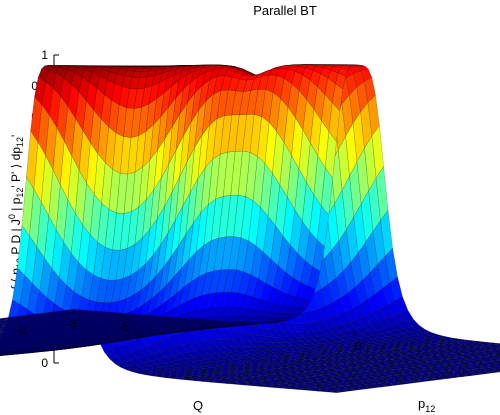  What do you see at coordinates (16, 205) in the screenshot?
I see `z-label-part: | p` at bounding box center [16, 205].